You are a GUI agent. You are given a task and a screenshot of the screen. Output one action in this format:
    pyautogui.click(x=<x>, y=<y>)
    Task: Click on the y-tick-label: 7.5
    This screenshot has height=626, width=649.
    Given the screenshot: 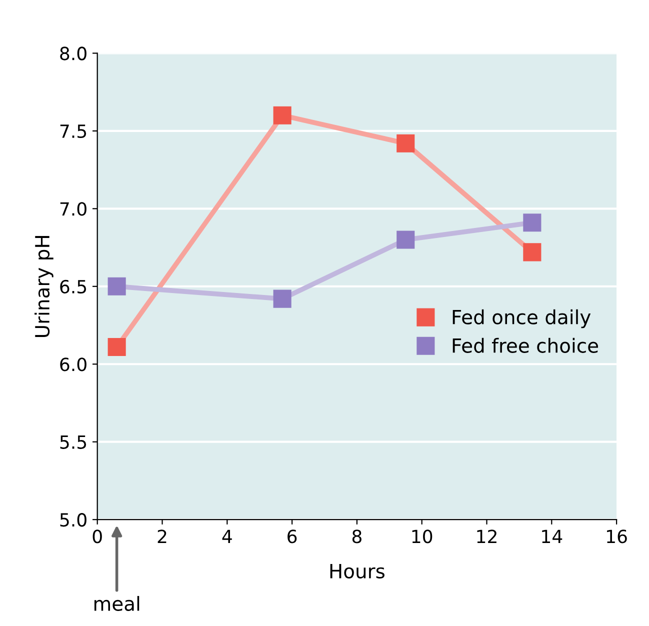 What is the action you would take?
    pyautogui.click(x=73, y=131)
    